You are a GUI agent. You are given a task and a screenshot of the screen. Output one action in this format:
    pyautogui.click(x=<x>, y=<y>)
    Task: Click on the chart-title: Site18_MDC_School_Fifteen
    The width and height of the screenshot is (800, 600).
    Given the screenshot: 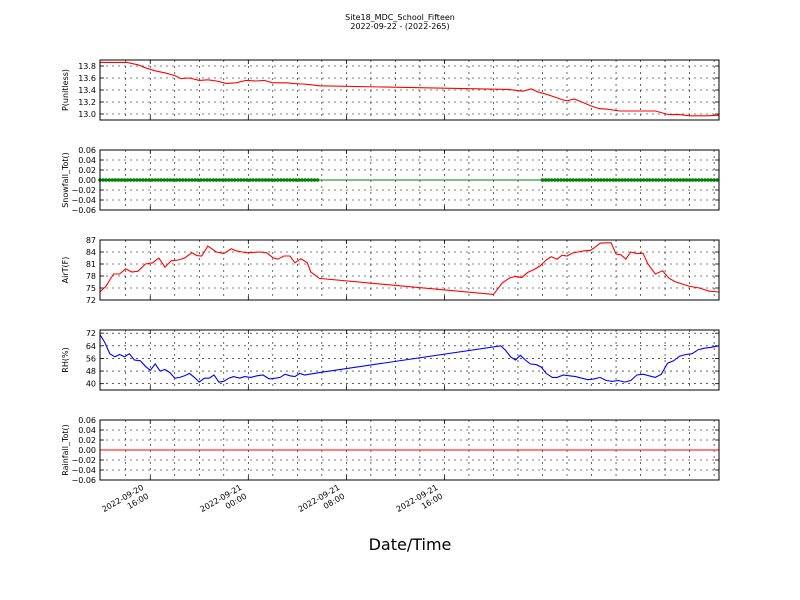 What is the action you would take?
    pyautogui.click(x=400, y=17)
    